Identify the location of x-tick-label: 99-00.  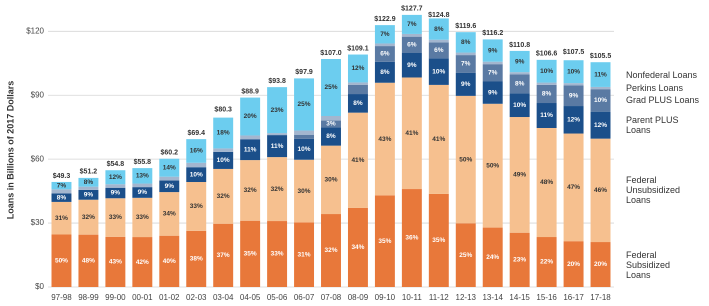
(115, 297).